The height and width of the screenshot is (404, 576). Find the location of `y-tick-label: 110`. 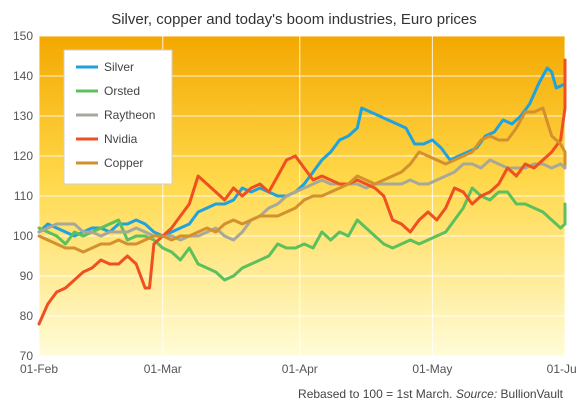

y-tick-label: 110 is located at coordinates (23, 196).